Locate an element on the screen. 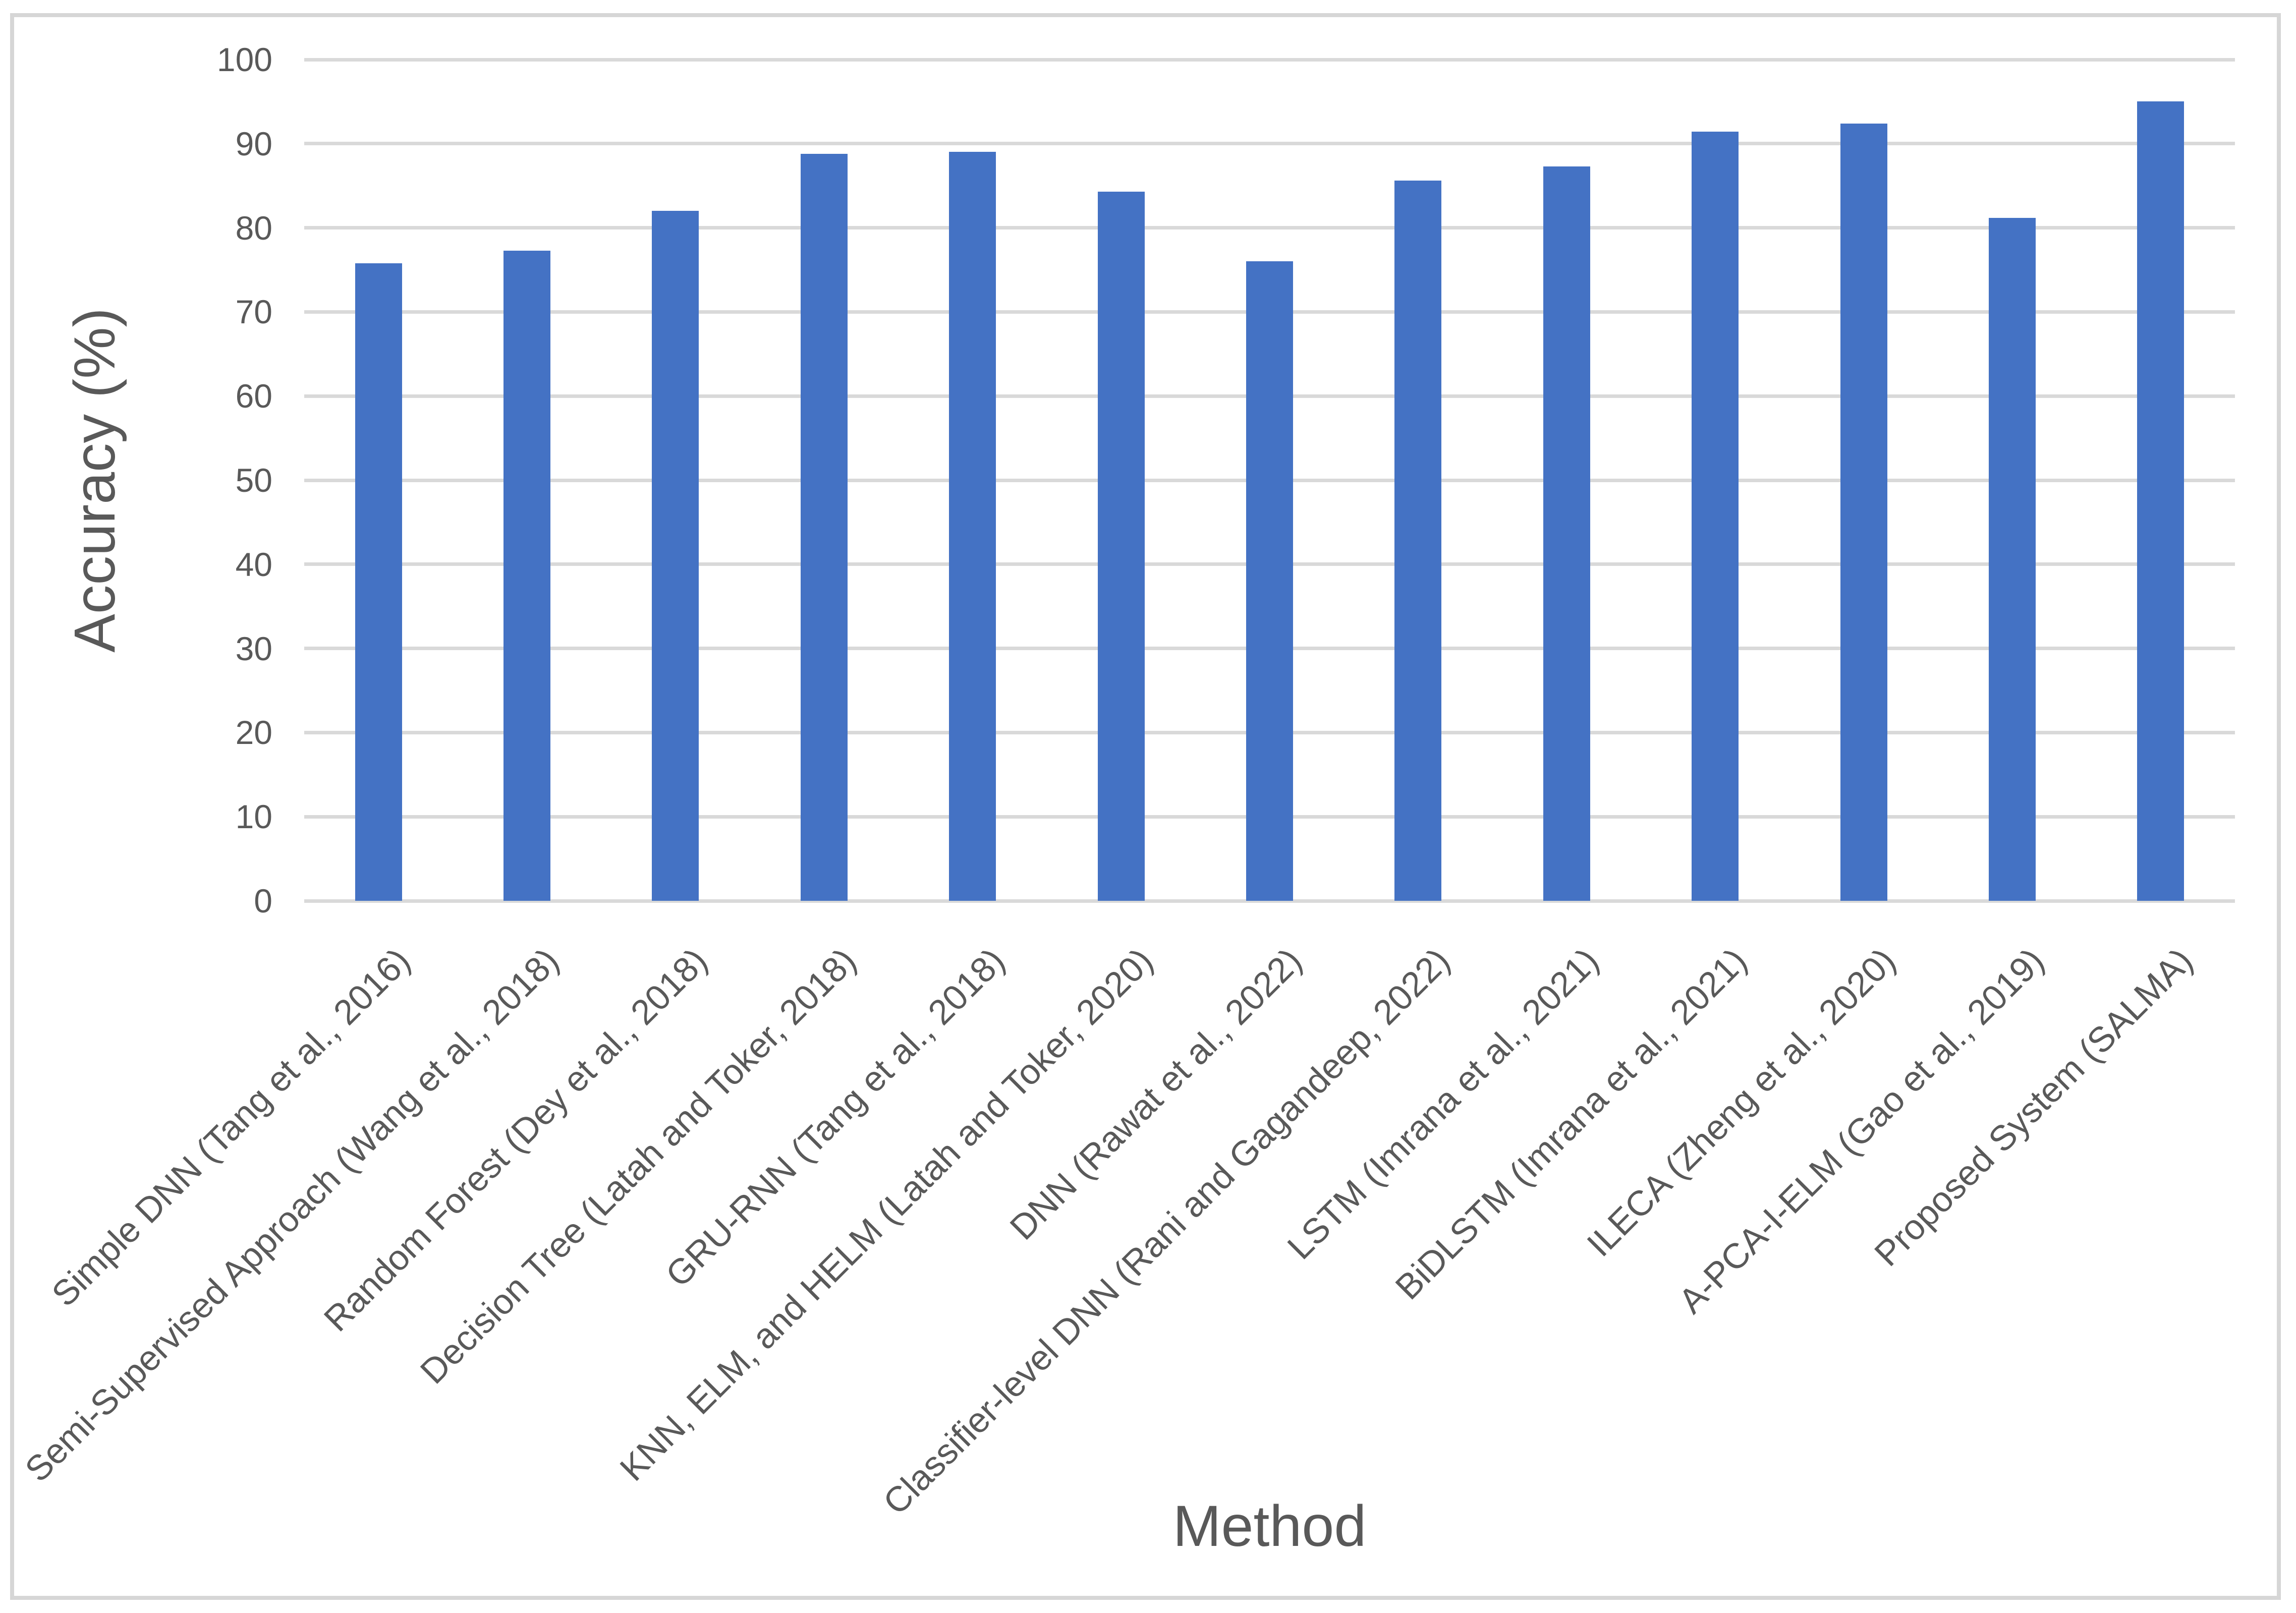 The height and width of the screenshot is (1613, 2296). y-tick-label-90: 90 is located at coordinates (253, 143).